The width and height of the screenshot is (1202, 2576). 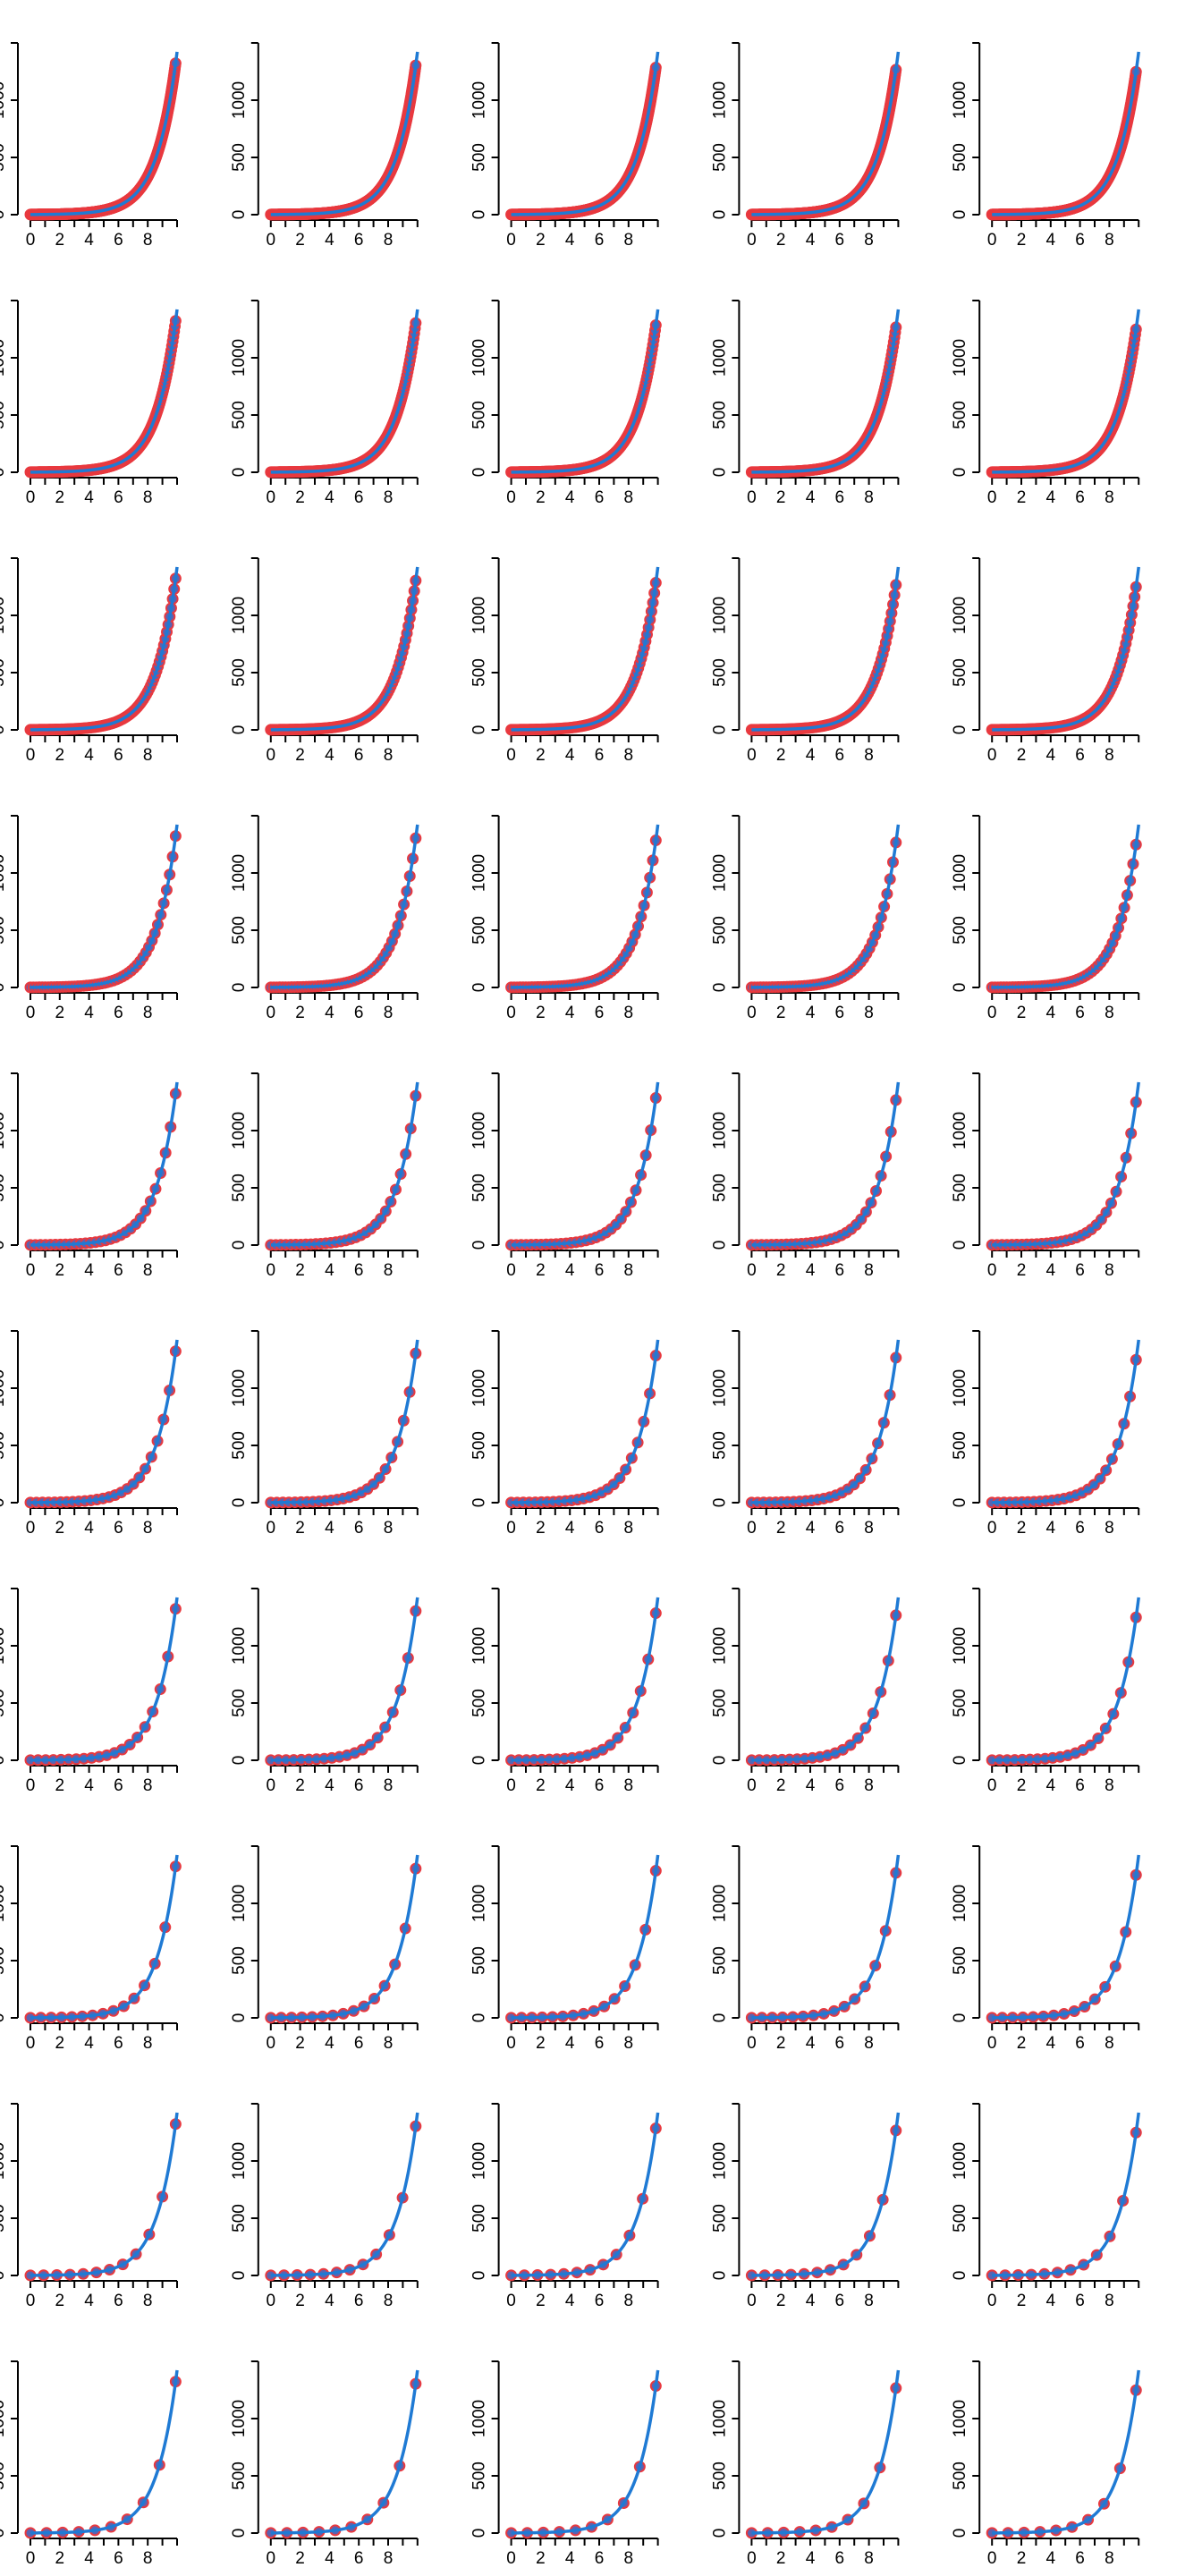 I want to click on panel-r3-c5: 0 2 4 6 8 0 500 1000, so click(x=1046, y=661).